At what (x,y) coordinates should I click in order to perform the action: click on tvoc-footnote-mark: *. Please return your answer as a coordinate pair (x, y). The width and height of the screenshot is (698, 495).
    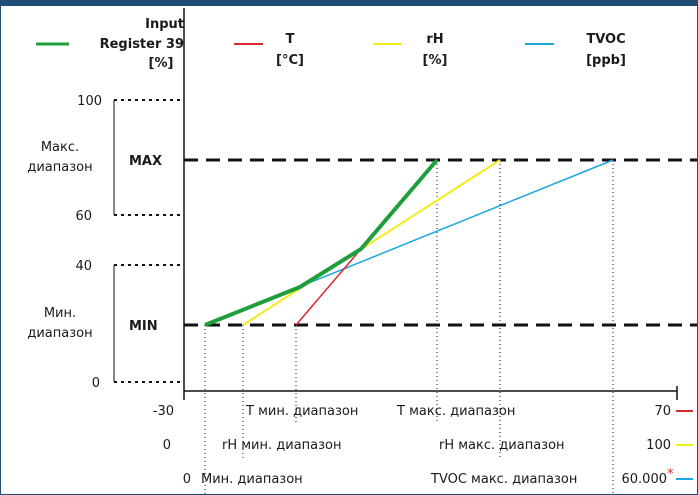
    Looking at the image, I should click on (670, 474).